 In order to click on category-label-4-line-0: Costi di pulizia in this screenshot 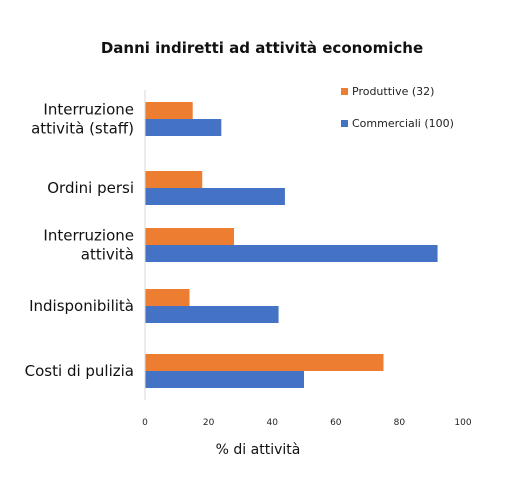, I will do `click(79, 371)`.